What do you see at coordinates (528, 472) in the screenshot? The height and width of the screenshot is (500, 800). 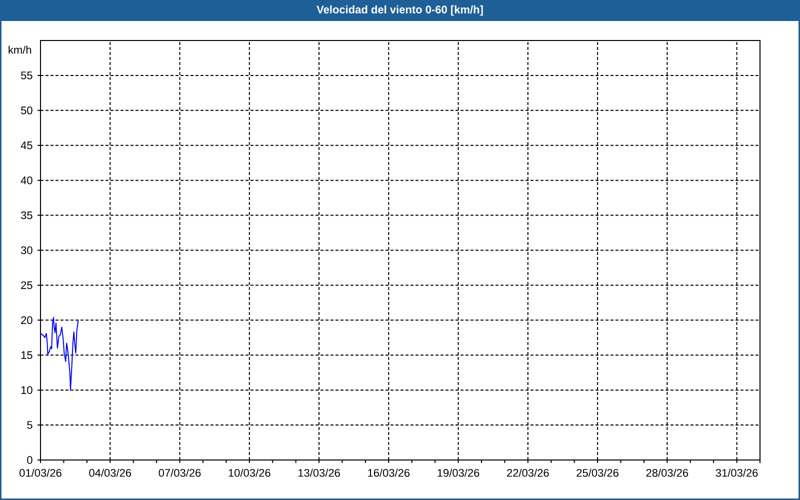 I see `x-tick-label: 22/03/26` at bounding box center [528, 472].